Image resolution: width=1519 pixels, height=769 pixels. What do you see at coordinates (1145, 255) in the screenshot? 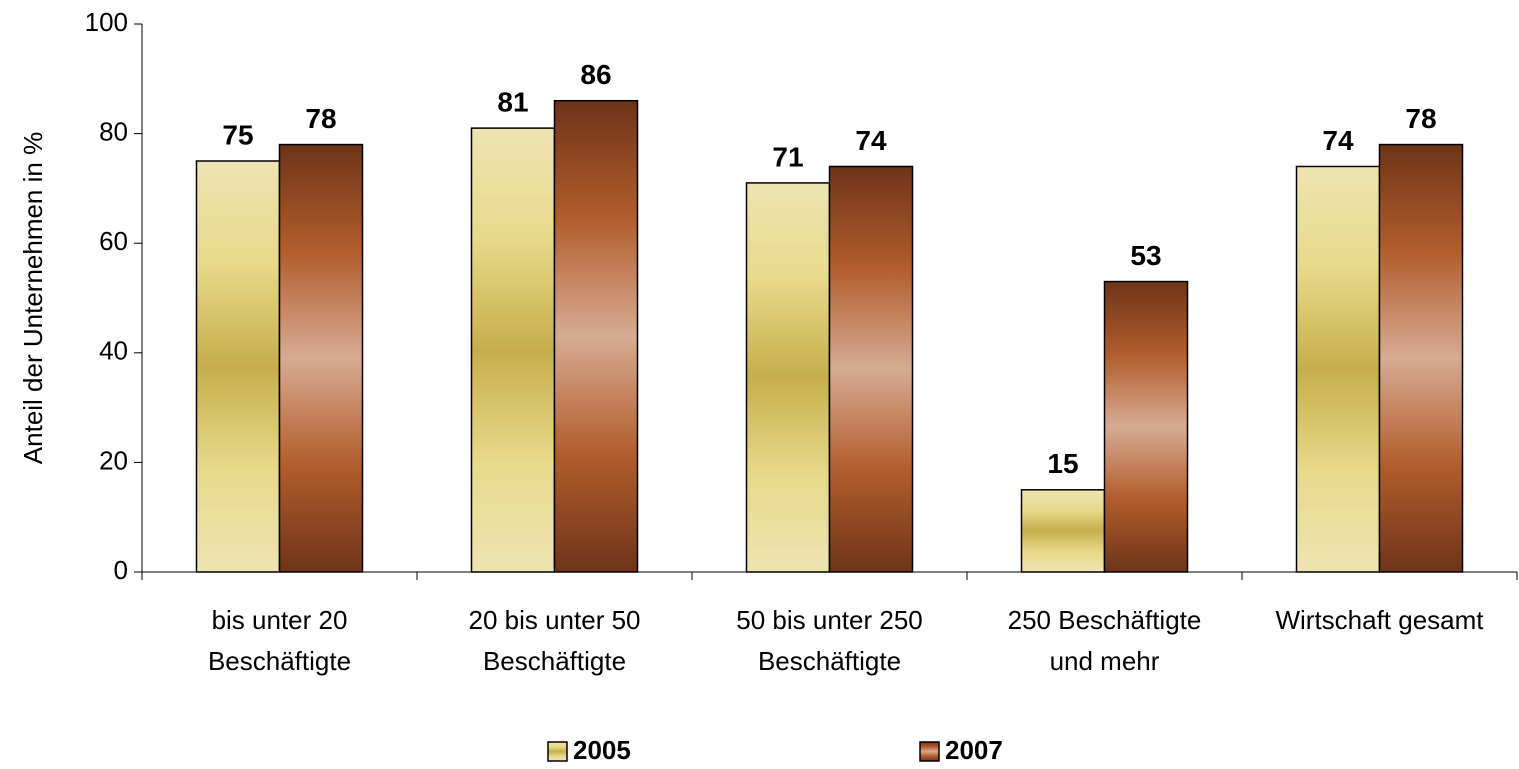
I see `data-label: 53` at bounding box center [1145, 255].